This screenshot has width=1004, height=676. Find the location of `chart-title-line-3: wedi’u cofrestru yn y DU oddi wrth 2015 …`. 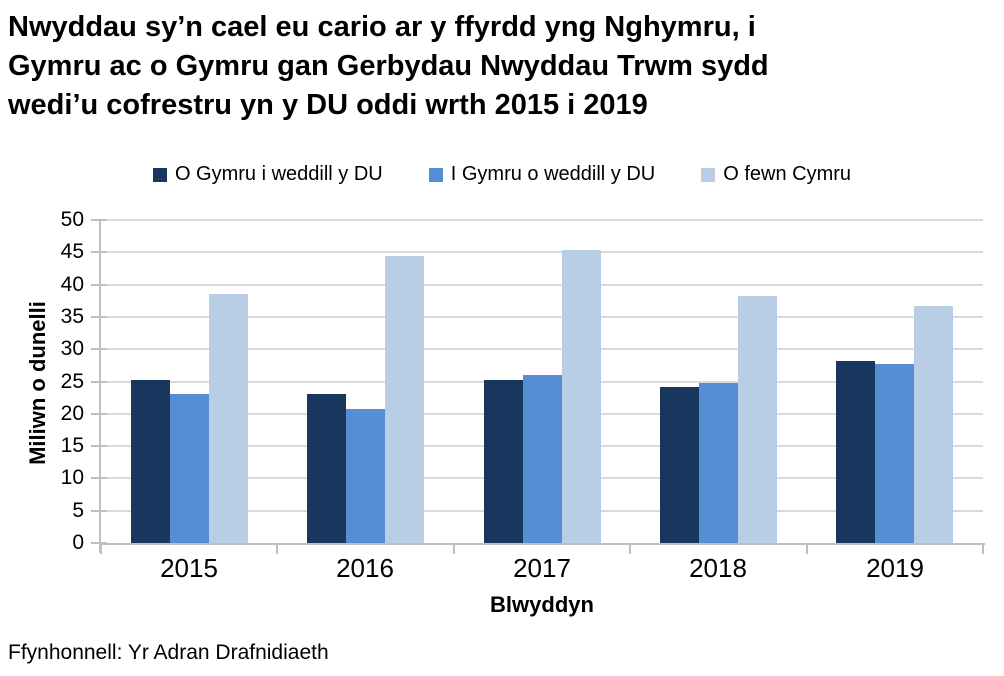

chart-title-line-3: wedi’u cofrestru yn y DU oddi wrth 2015 … is located at coordinates (328, 105).